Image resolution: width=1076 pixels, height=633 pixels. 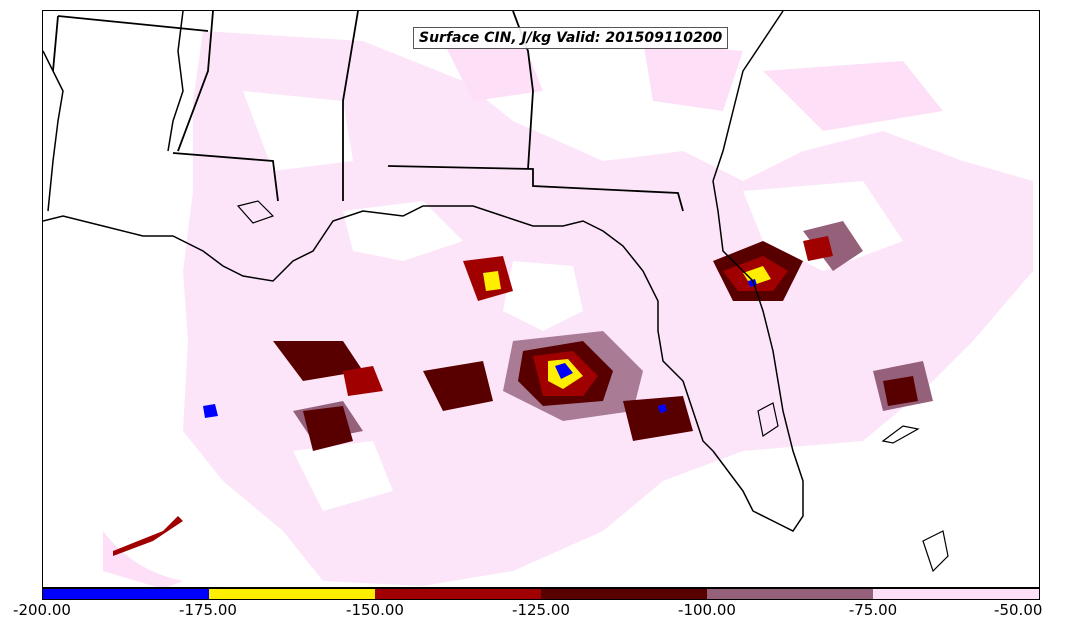 I want to click on cin-field-blue, so click(x=480, y=348).